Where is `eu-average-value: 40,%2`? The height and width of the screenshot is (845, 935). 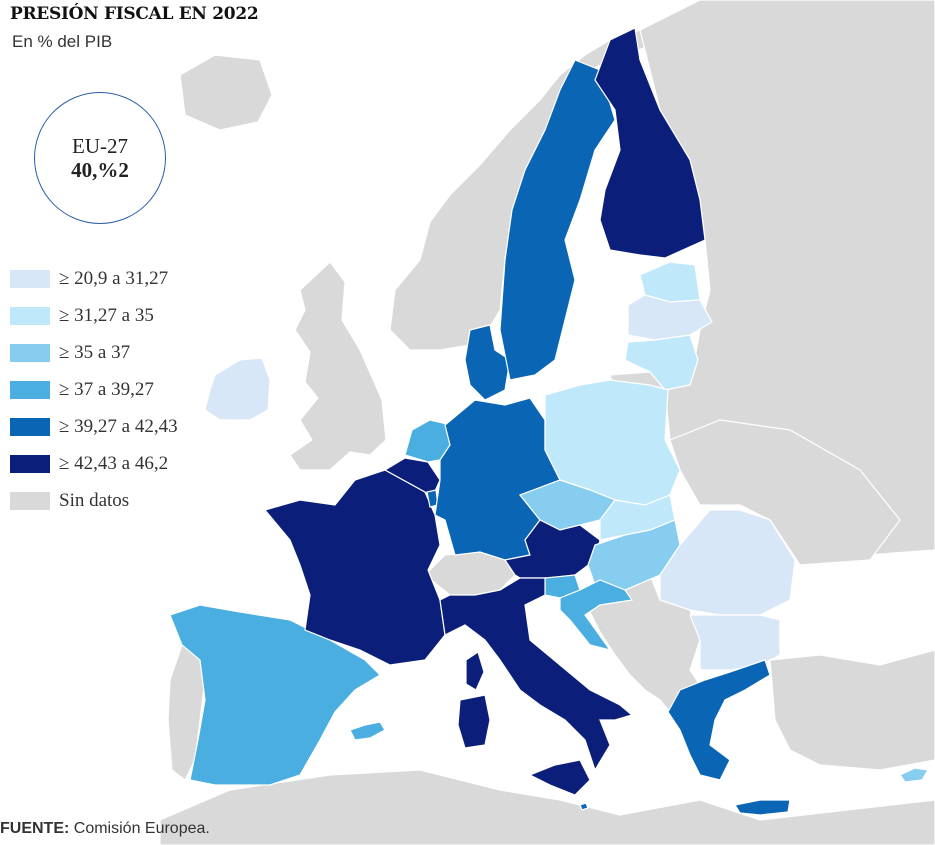
eu-average-value: 40,%2 is located at coordinates (100, 170).